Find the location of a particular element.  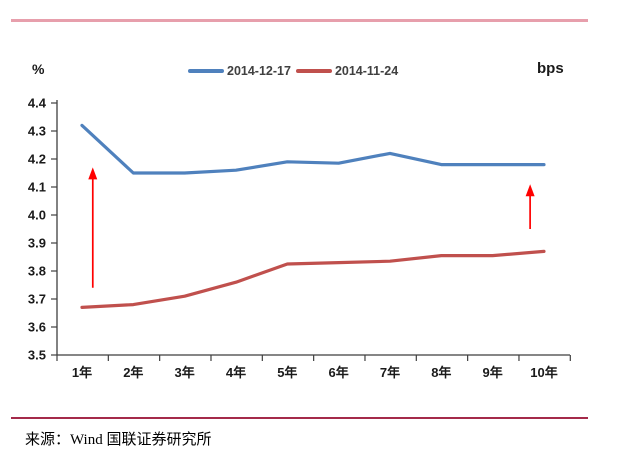

x-tick-label: 4年 is located at coordinates (236, 372).